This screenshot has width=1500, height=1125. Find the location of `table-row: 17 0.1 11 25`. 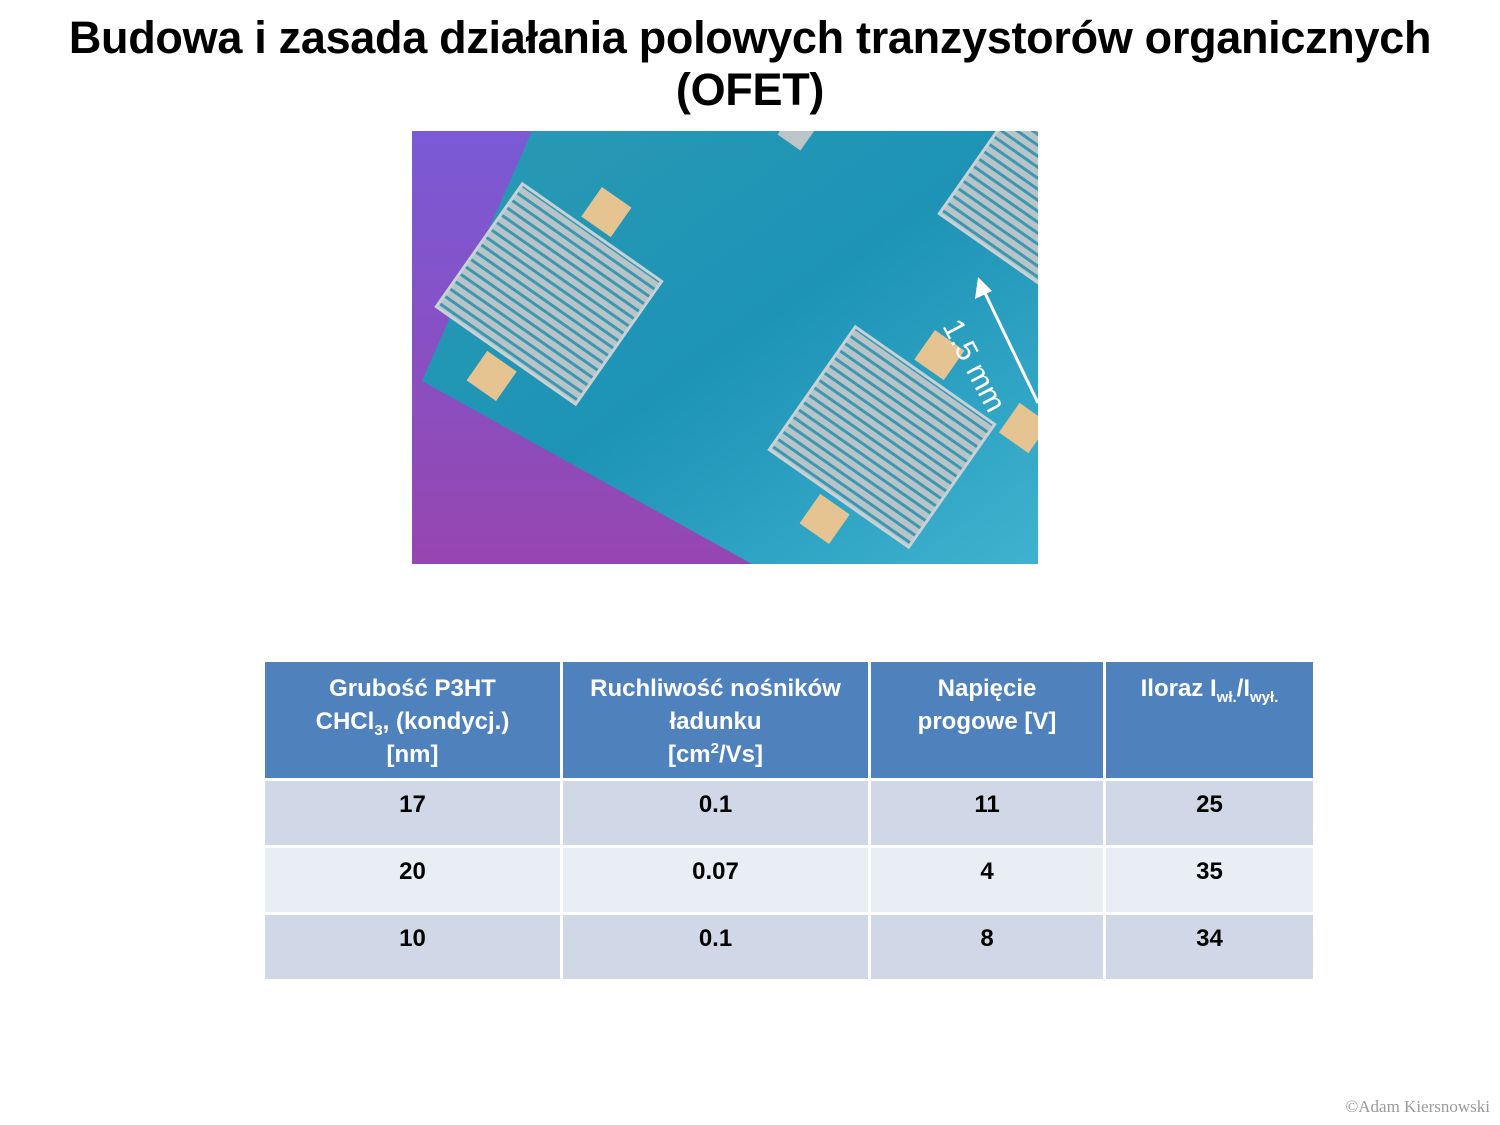

table-row: 17 0.1 11 25 is located at coordinates (789, 813).